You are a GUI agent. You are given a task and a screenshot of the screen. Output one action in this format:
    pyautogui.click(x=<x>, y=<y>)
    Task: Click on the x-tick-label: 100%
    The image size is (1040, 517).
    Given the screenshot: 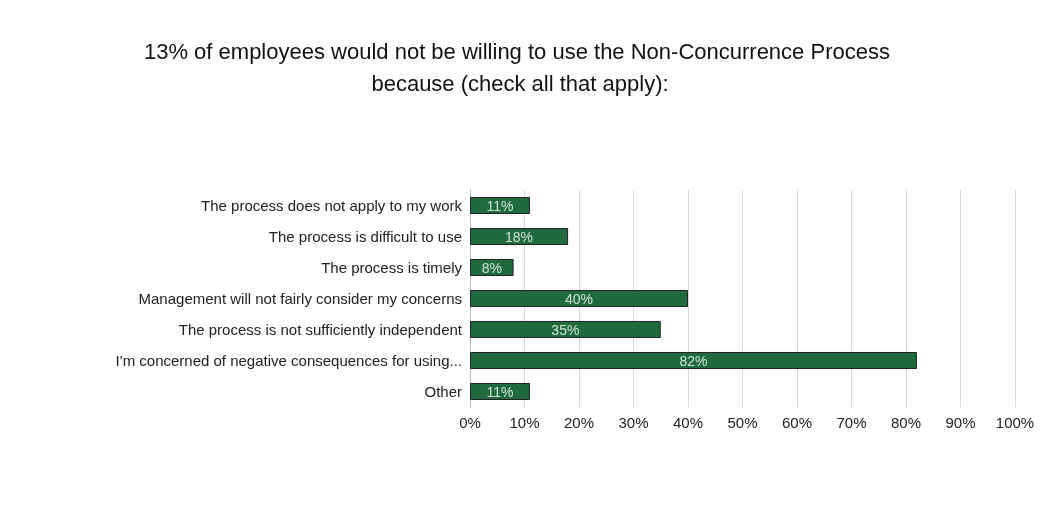 What is the action you would take?
    pyautogui.click(x=1015, y=422)
    